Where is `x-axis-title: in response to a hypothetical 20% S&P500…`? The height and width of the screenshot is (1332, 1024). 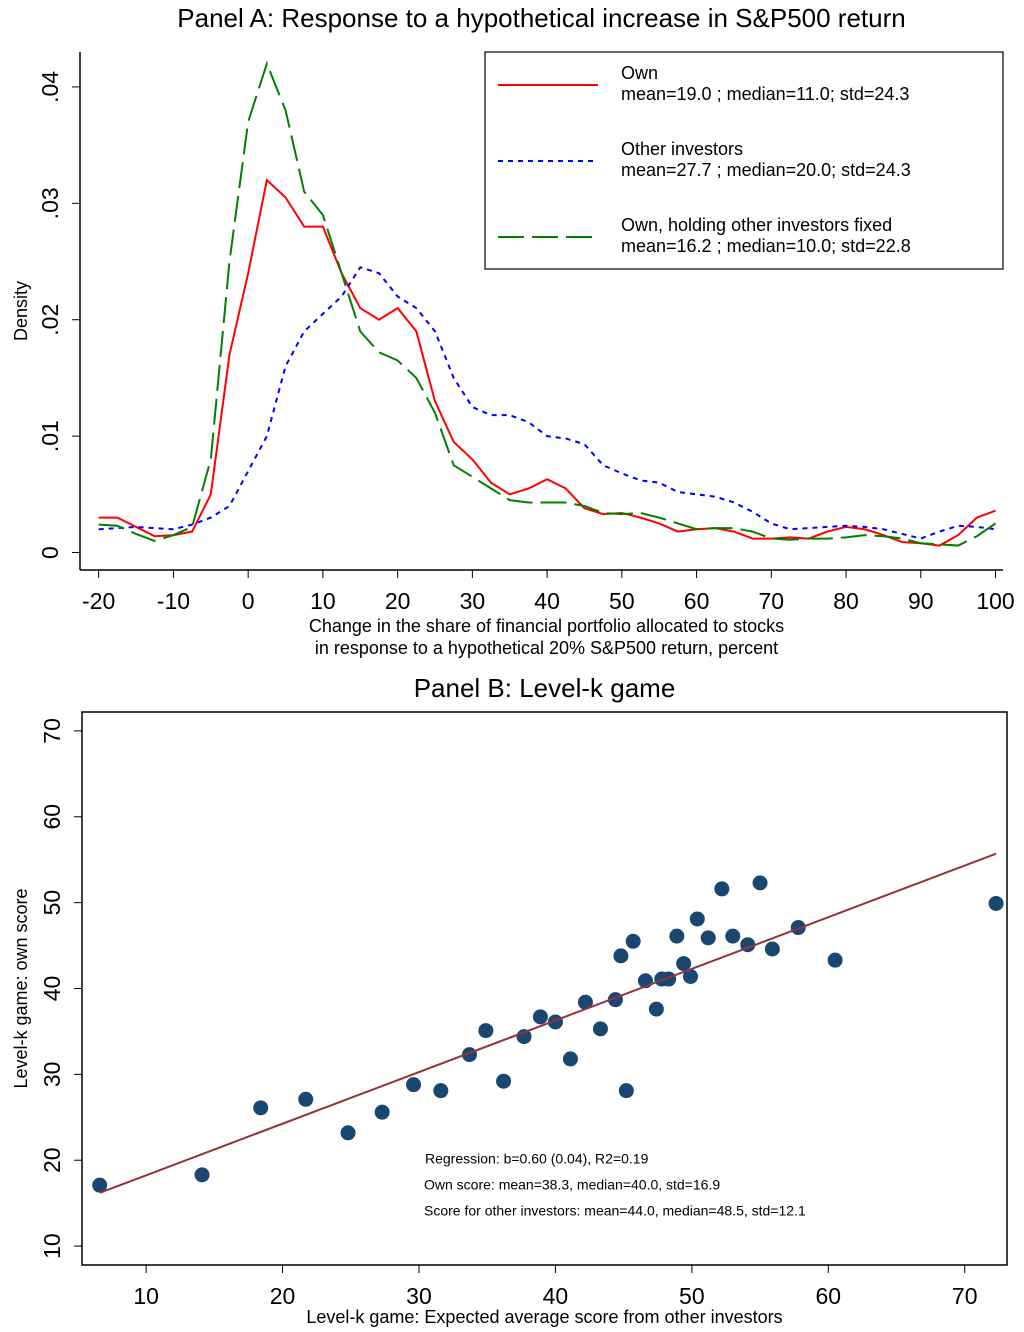 x-axis-title: in response to a hypothetical 20% S&P500… is located at coordinates (546, 648).